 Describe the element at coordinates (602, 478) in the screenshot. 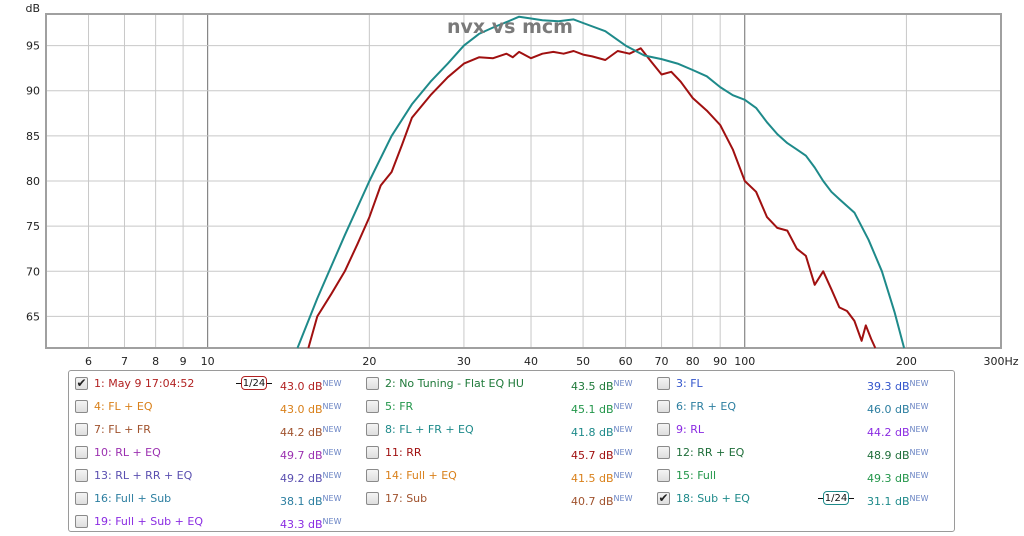

I see `legend-level: 41.5 dBNEW` at that location.